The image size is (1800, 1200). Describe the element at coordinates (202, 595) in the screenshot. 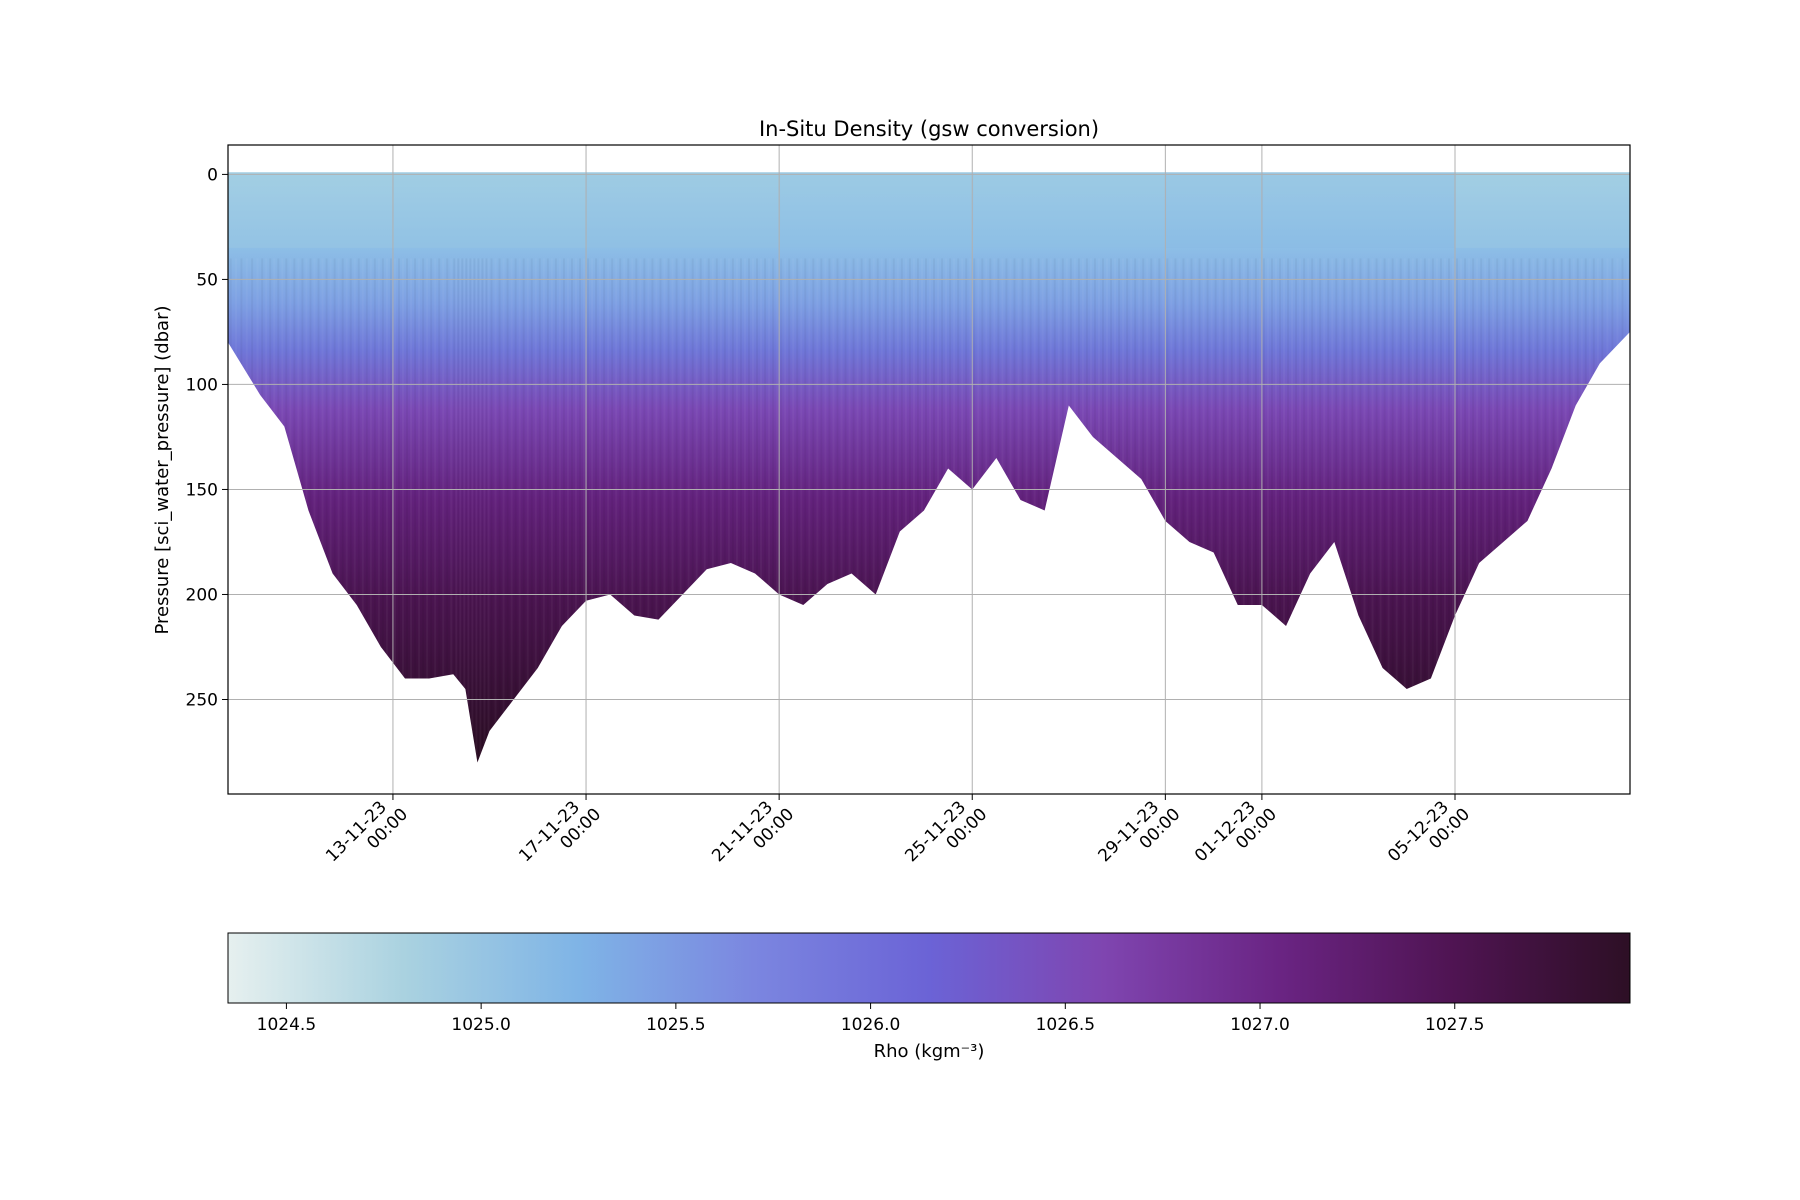

I see `y-tick-label: 200` at that location.